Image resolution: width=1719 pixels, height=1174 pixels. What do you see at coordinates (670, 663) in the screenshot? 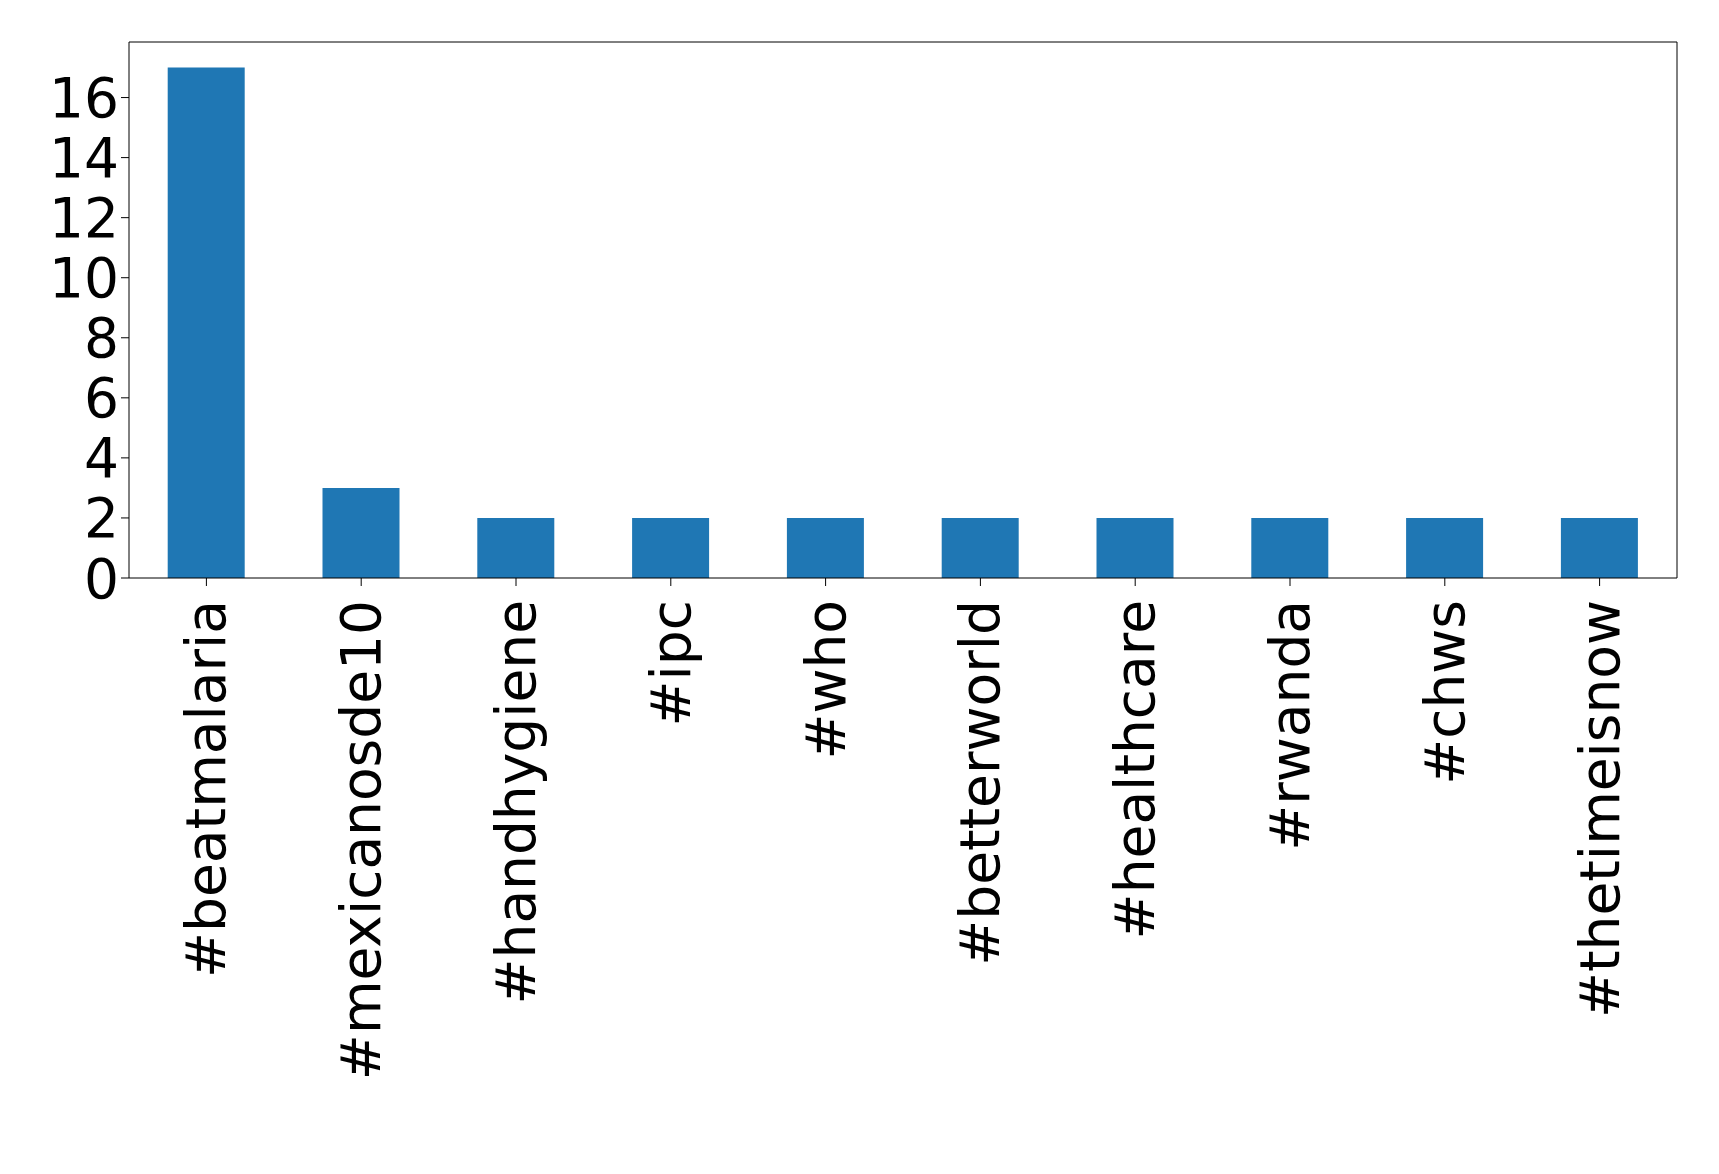
I see `x-tick-label: #ipc` at bounding box center [670, 663].